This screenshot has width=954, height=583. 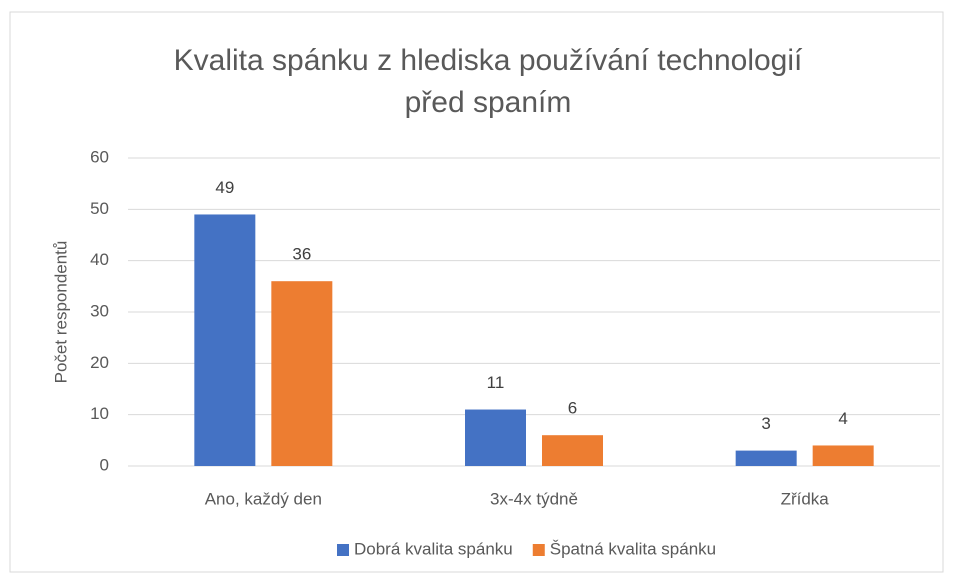 I want to click on y-tick-label: 50, so click(x=99, y=208).